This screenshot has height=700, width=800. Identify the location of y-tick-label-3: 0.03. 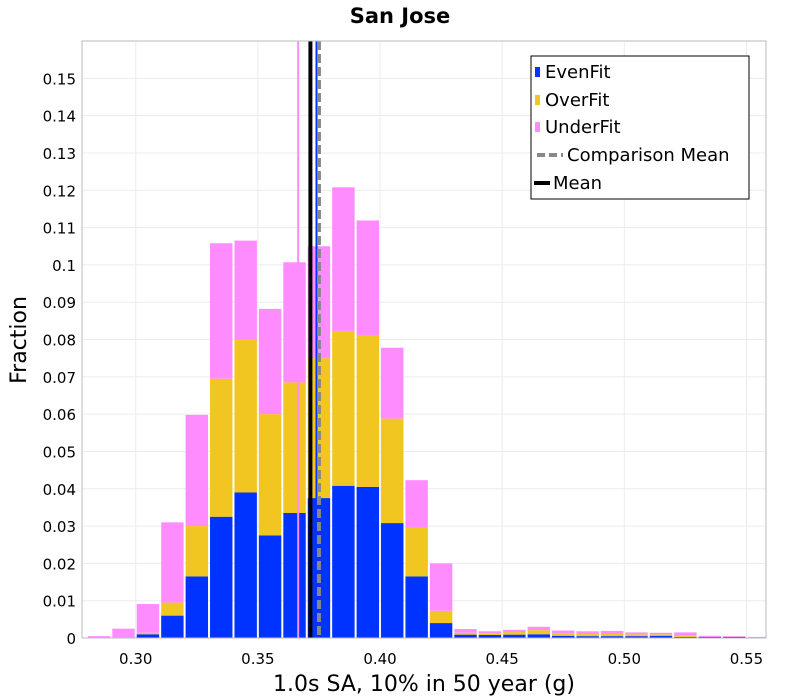
(59, 527).